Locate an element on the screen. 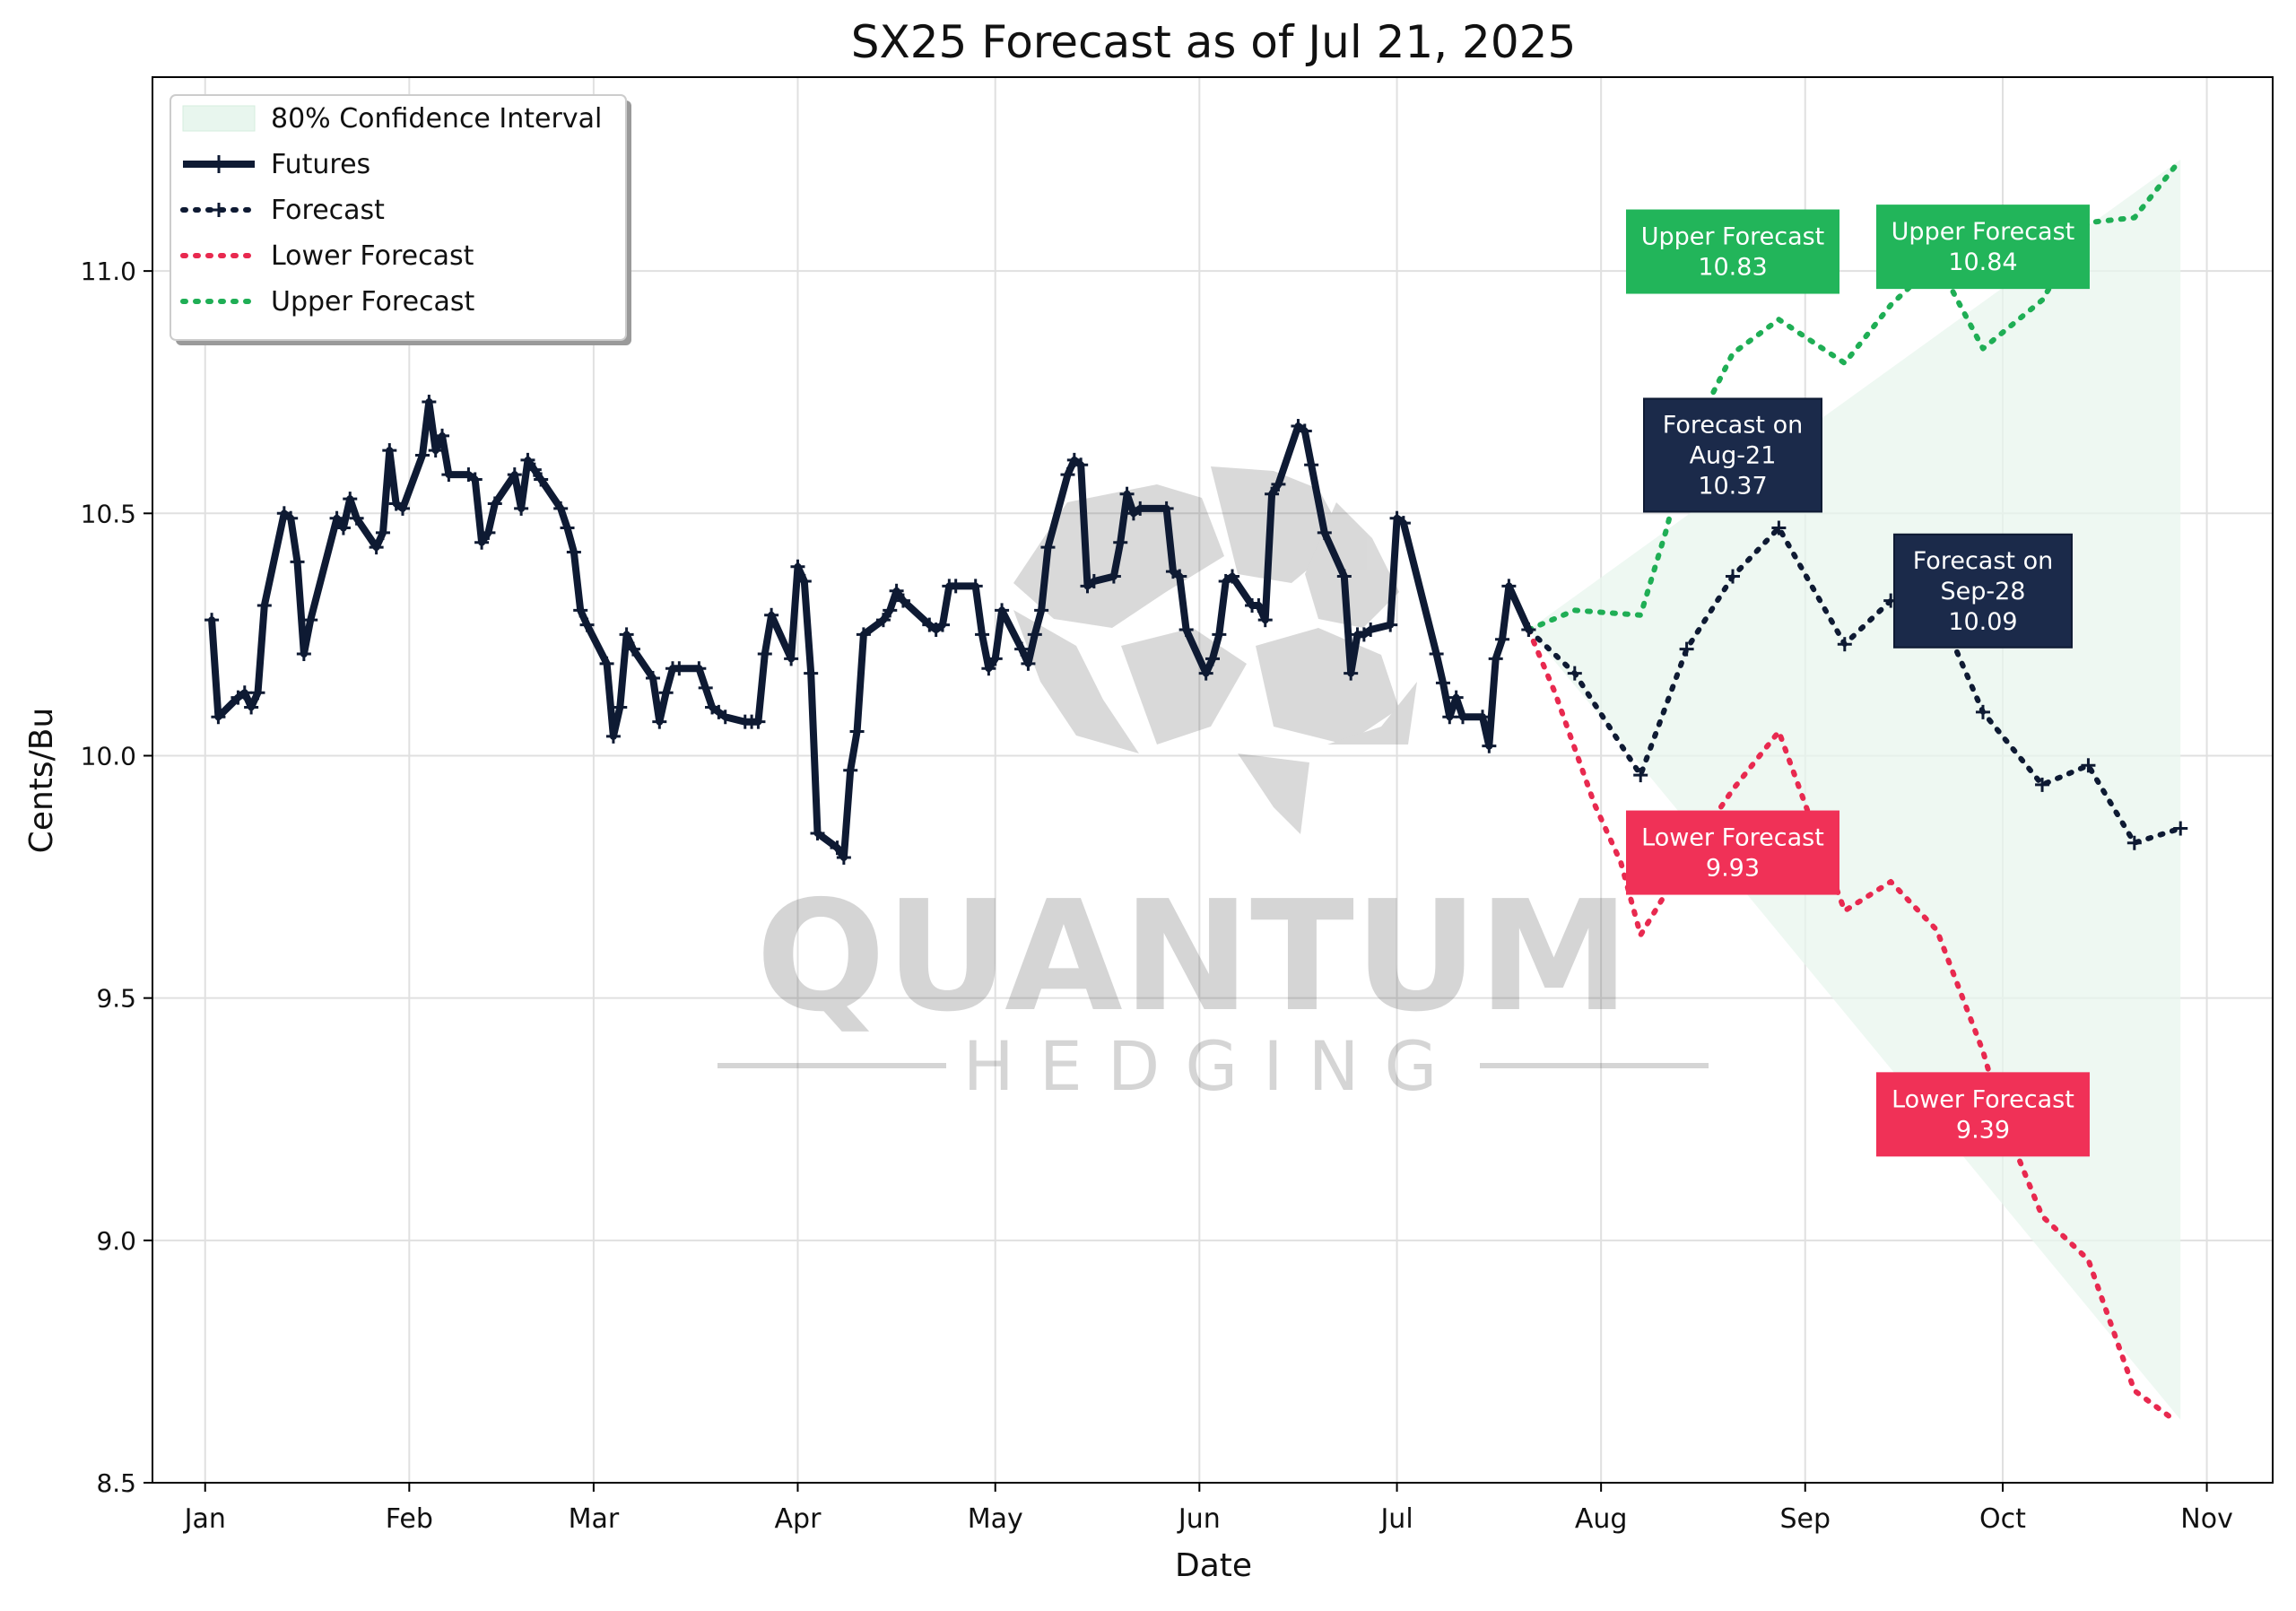 The width and height of the screenshot is (2296, 1611). series-lower-forecast is located at coordinates (1851, 1025).